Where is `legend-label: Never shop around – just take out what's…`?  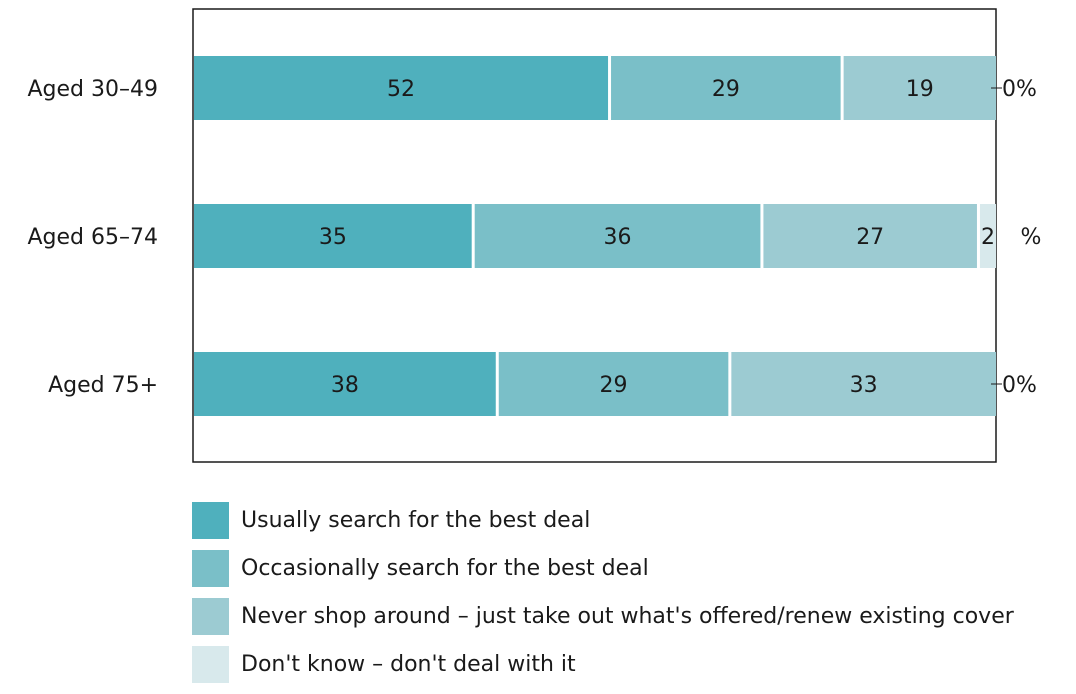
legend-label: Never shop around – just take out what's… is located at coordinates (627, 616).